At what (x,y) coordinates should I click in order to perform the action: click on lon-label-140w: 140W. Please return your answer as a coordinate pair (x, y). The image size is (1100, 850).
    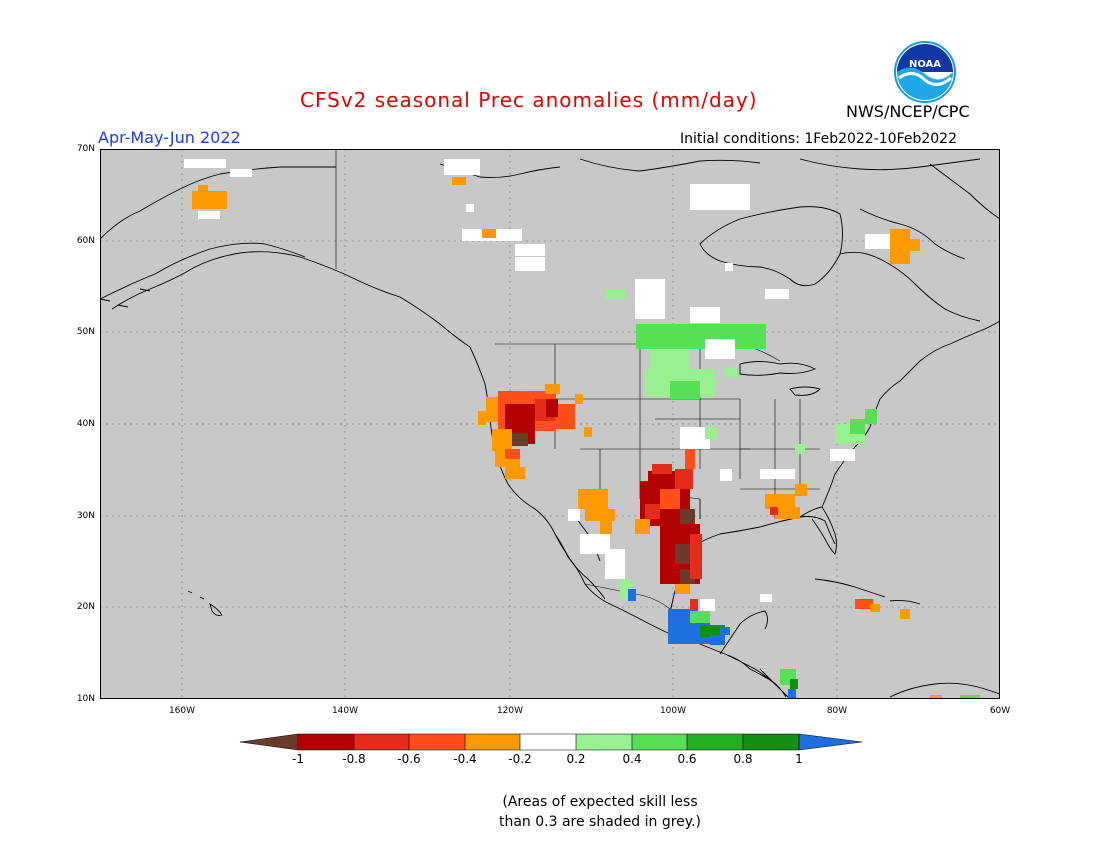
    Looking at the image, I should click on (345, 711).